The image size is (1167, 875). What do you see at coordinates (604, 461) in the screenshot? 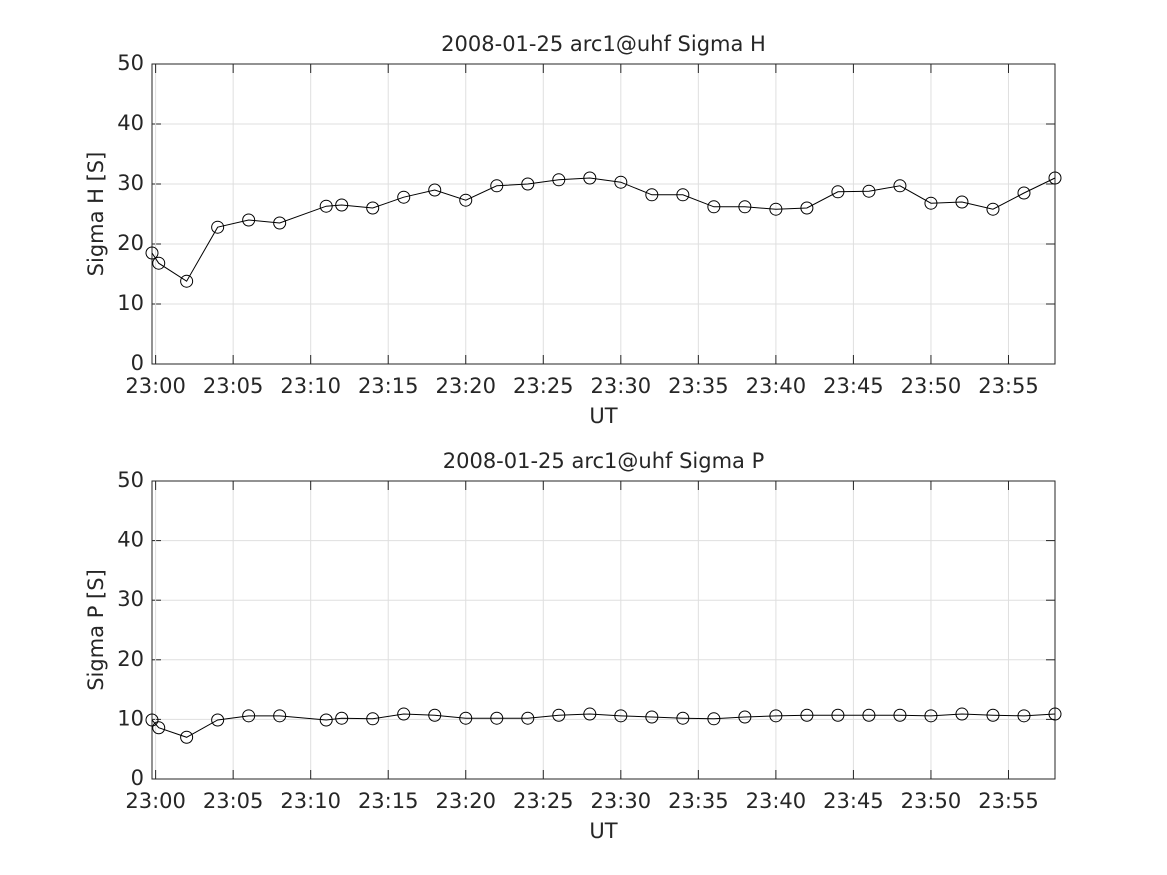
I see `chart-title: 2008-01-25 arc1@uhf Sigma P` at bounding box center [604, 461].